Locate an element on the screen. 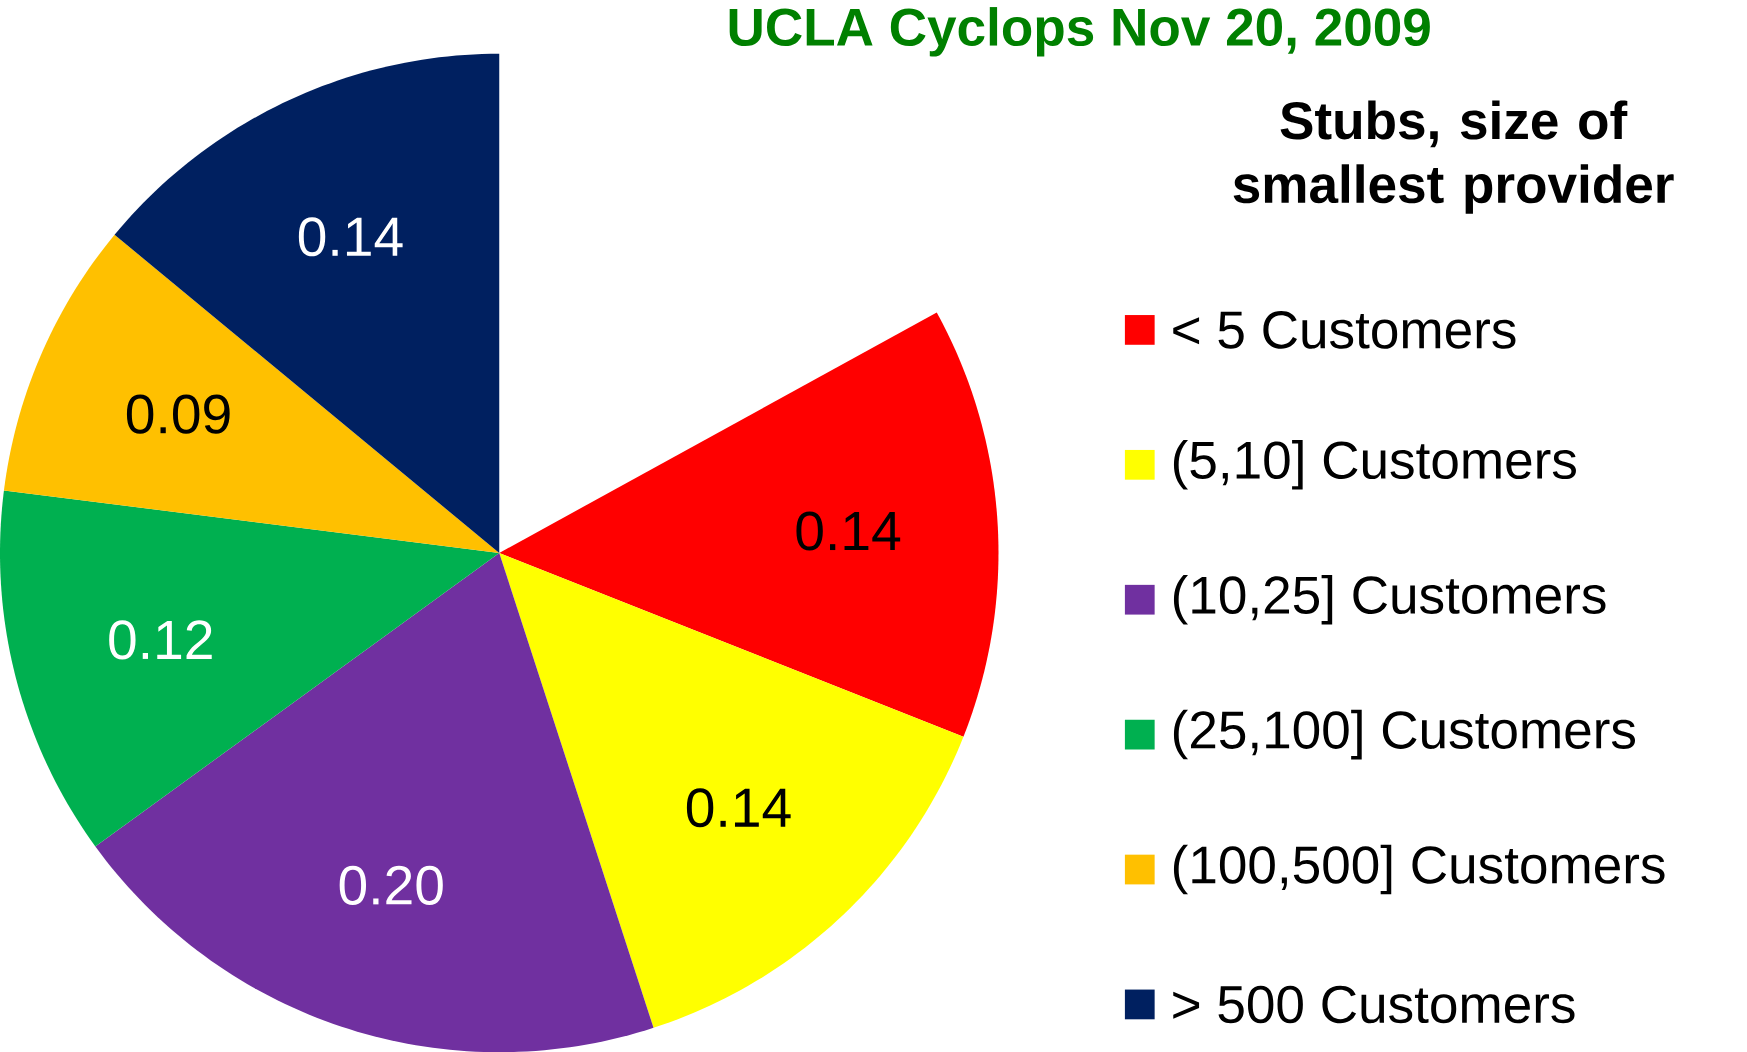  chart-title: UCLA Cyclops Nov 20, 2009 is located at coordinates (1079, 31).